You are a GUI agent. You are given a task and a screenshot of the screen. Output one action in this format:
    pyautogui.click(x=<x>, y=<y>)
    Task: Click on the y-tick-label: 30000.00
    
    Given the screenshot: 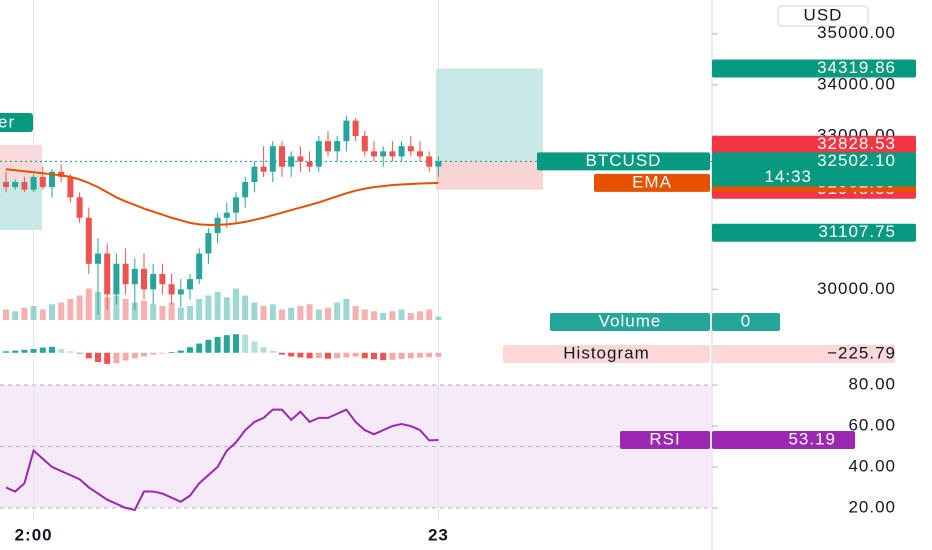 What is the action you would take?
    pyautogui.click(x=856, y=288)
    